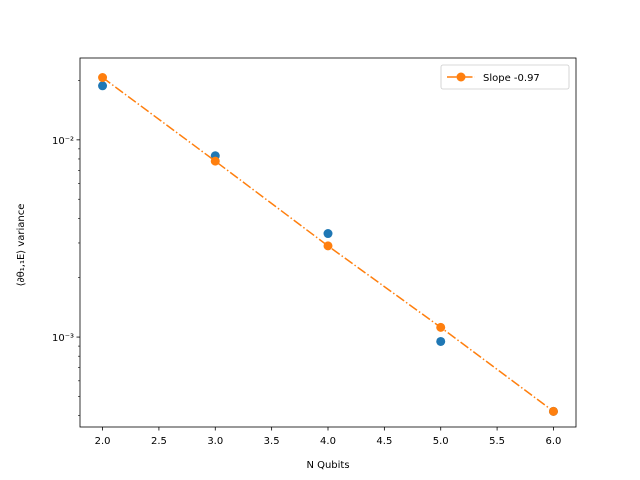  What do you see at coordinates (441, 441) in the screenshot?
I see `x-tick-label: 5.0` at bounding box center [441, 441].